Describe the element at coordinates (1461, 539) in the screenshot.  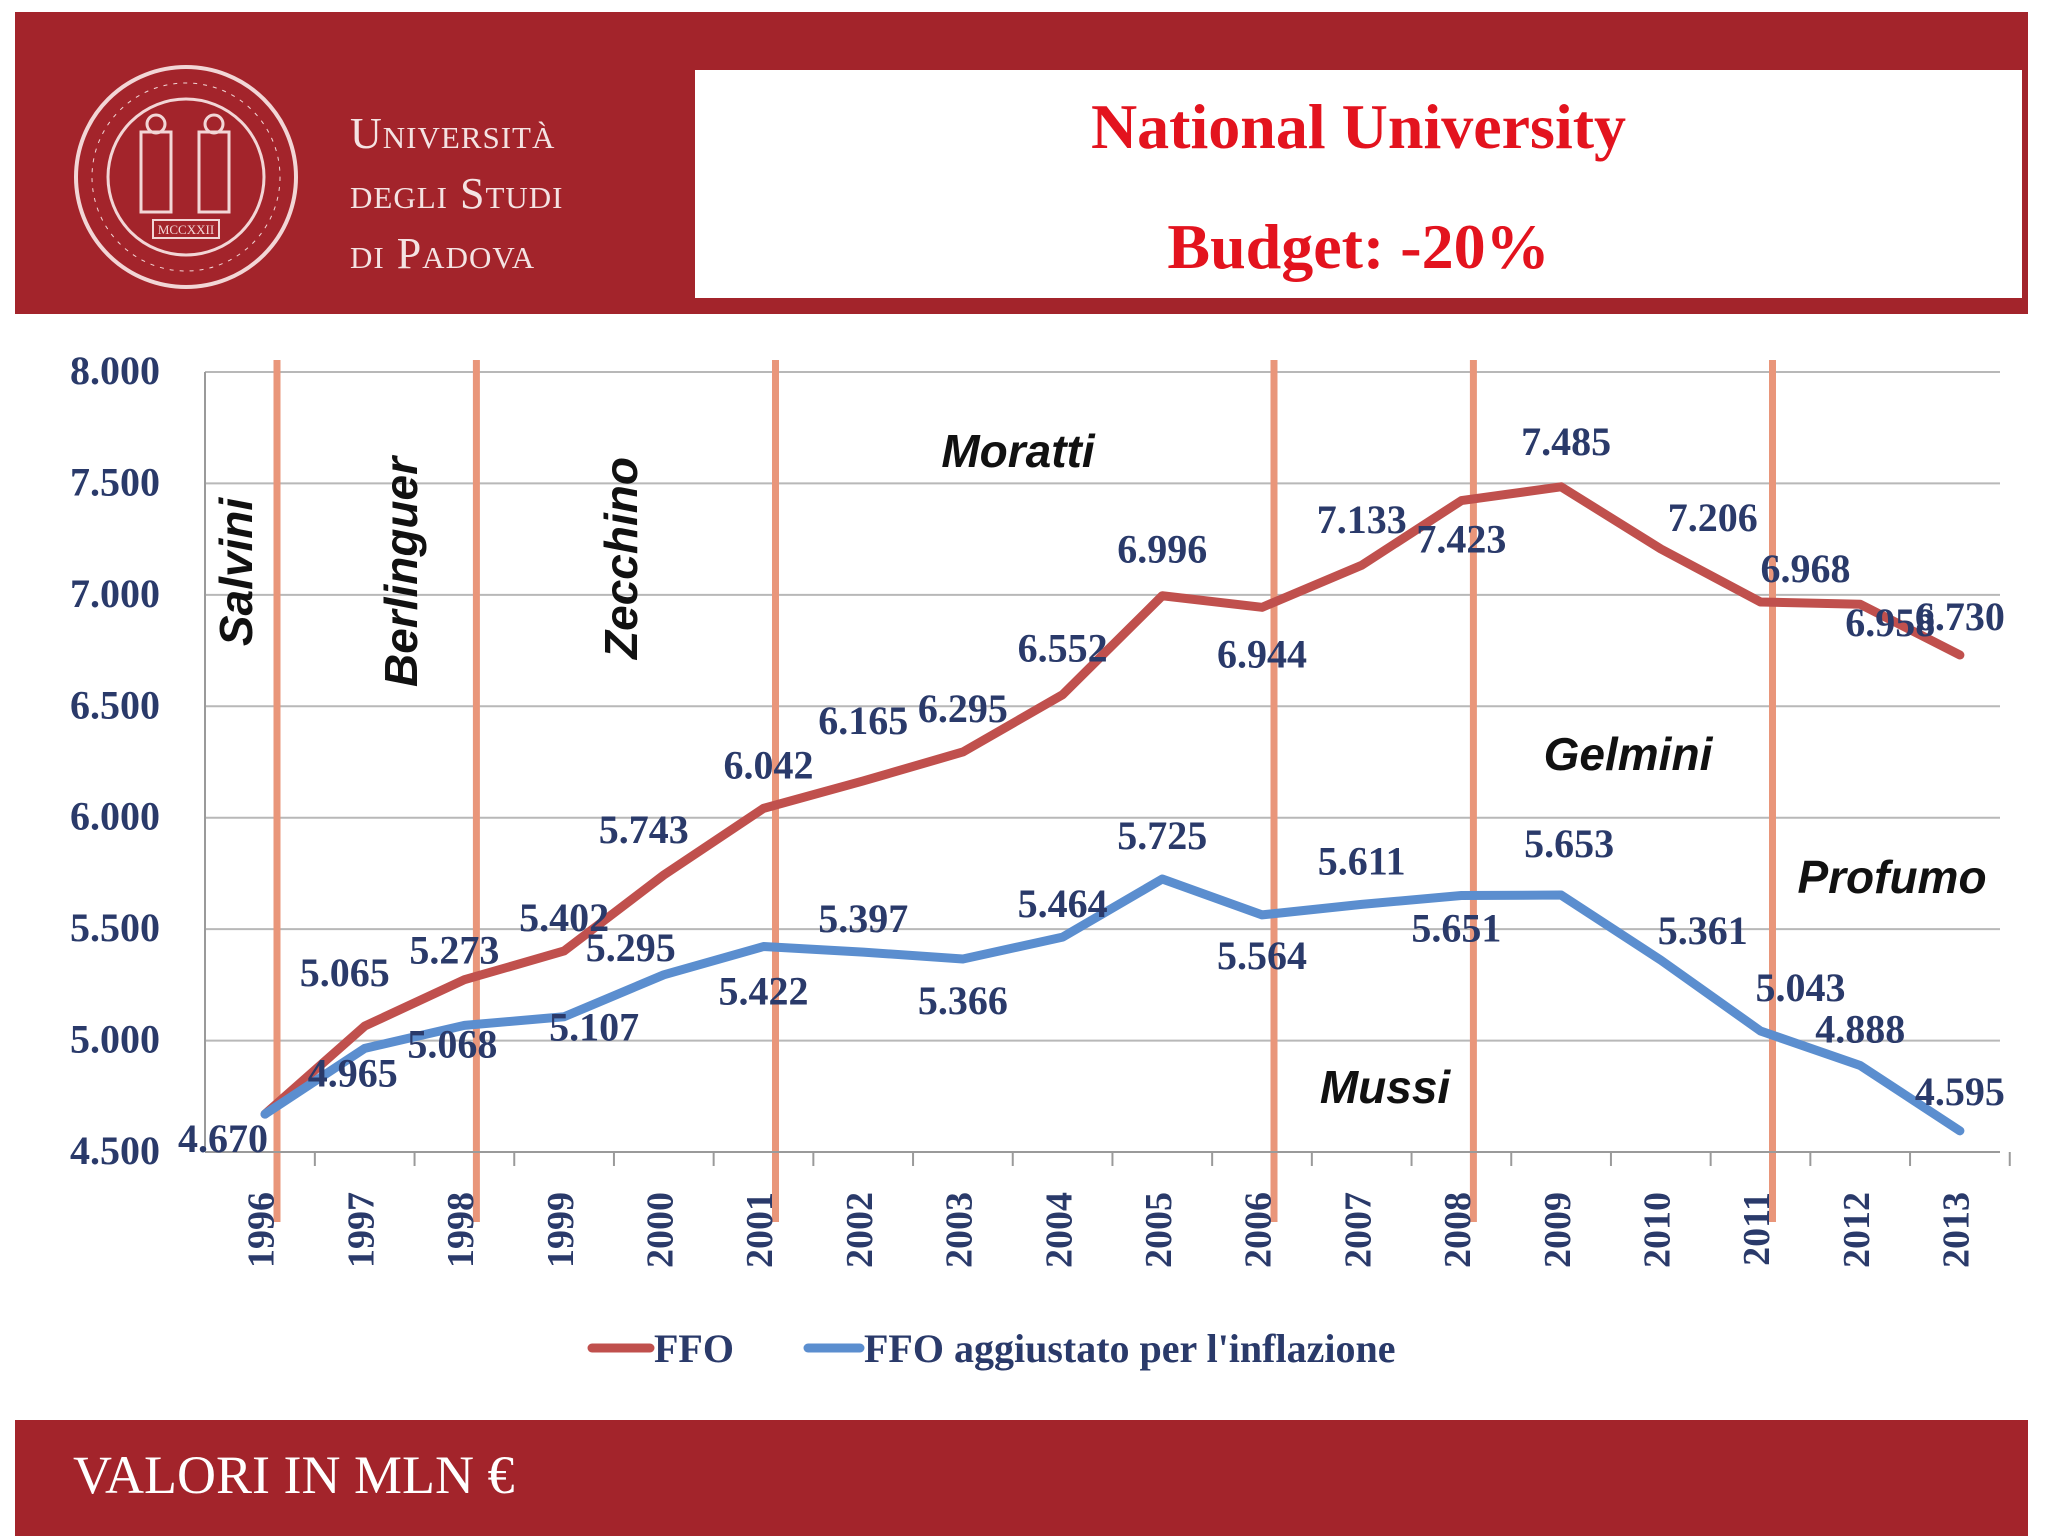
I see `data-label-ffo: 7.423` at that location.